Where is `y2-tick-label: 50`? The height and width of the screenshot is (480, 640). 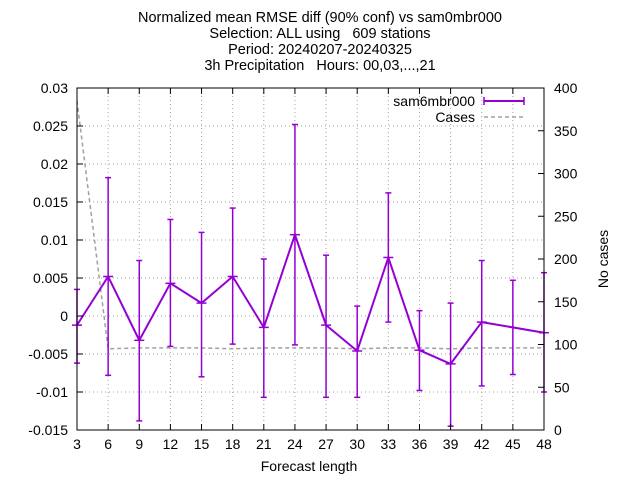 y2-tick-label: 50 is located at coordinates (562, 387).